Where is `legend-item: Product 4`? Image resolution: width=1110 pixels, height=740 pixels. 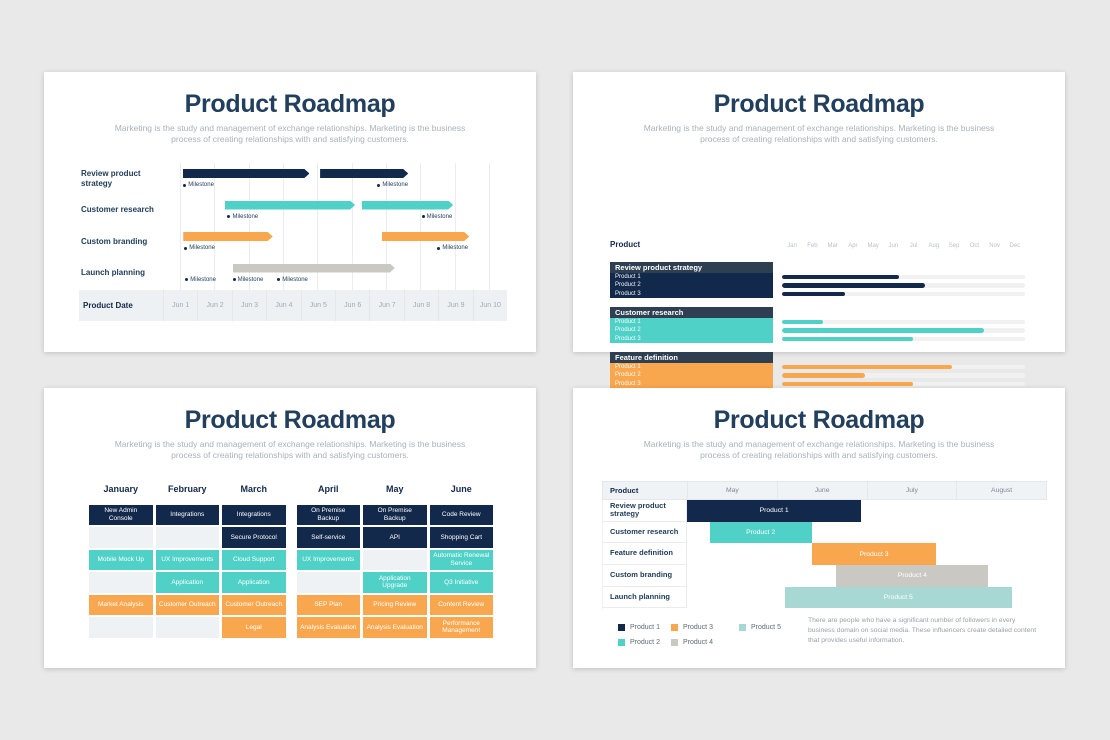
legend-item: Product 4 is located at coordinates (705, 642).